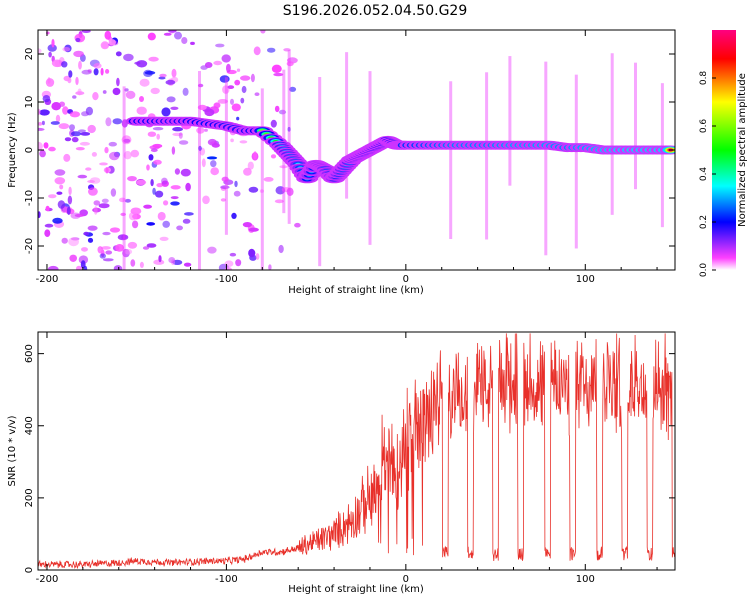  Describe the element at coordinates (29, 150) in the screenshot. I see `y-tick-label: 0` at that location.